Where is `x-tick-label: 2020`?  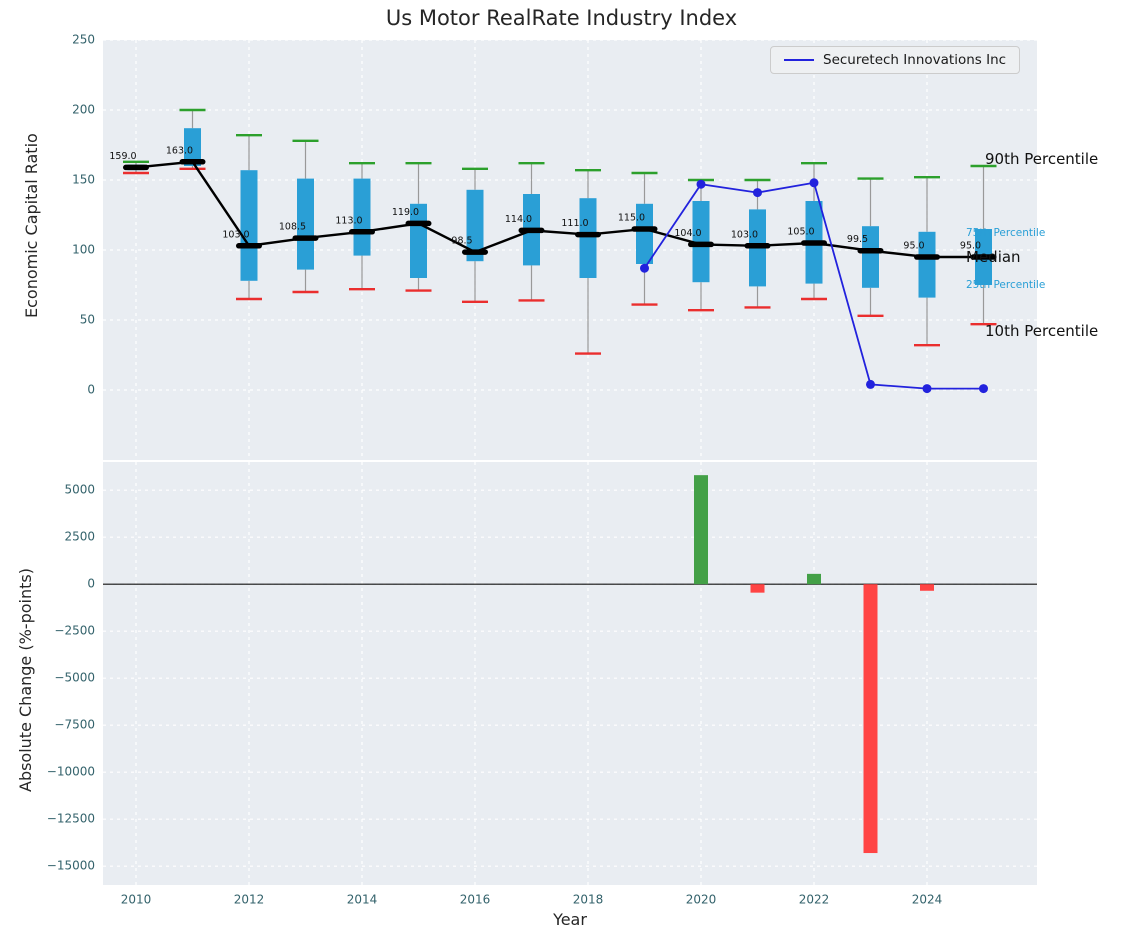 x-tick-label: 2020 is located at coordinates (701, 900).